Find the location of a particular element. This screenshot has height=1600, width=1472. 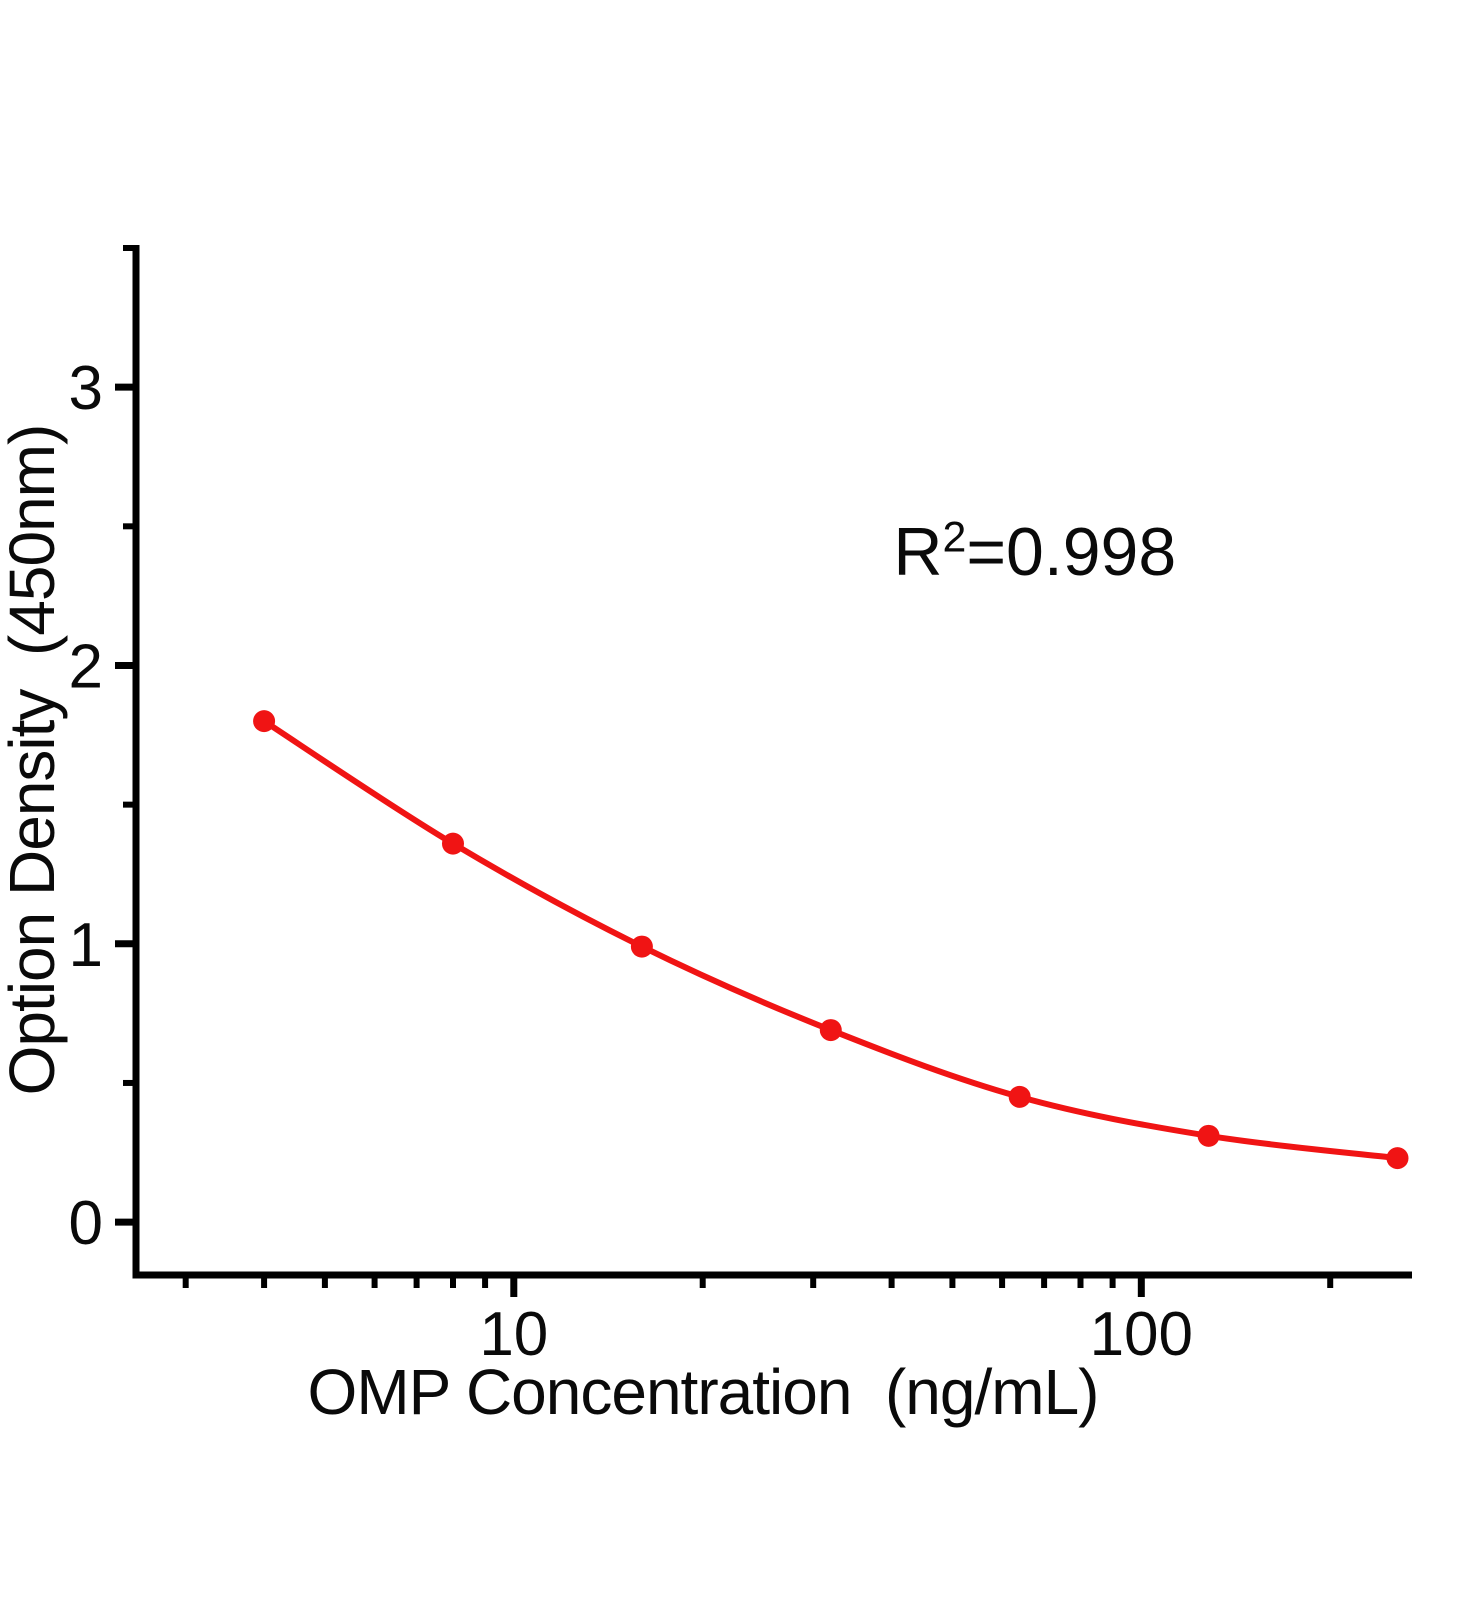

r-squared-annotation: R2=0.998 is located at coordinates (997, 552).